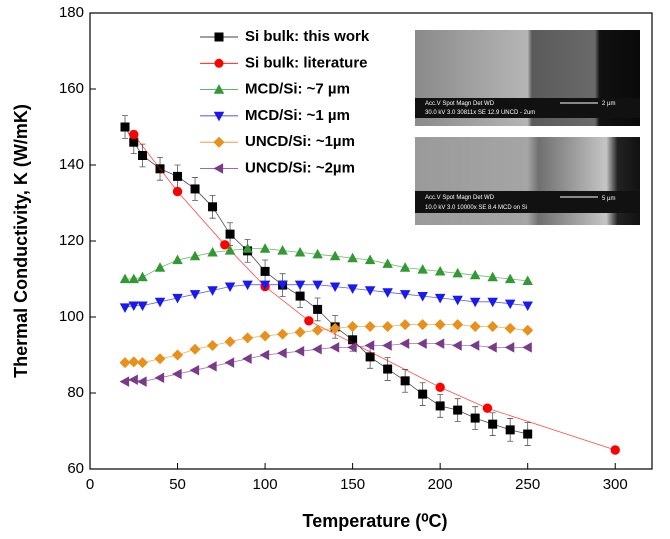 Image resolution: width=670 pixels, height=539 pixels. Describe the element at coordinates (71, 164) in the screenshot. I see `y-tick-label: 140` at that location.